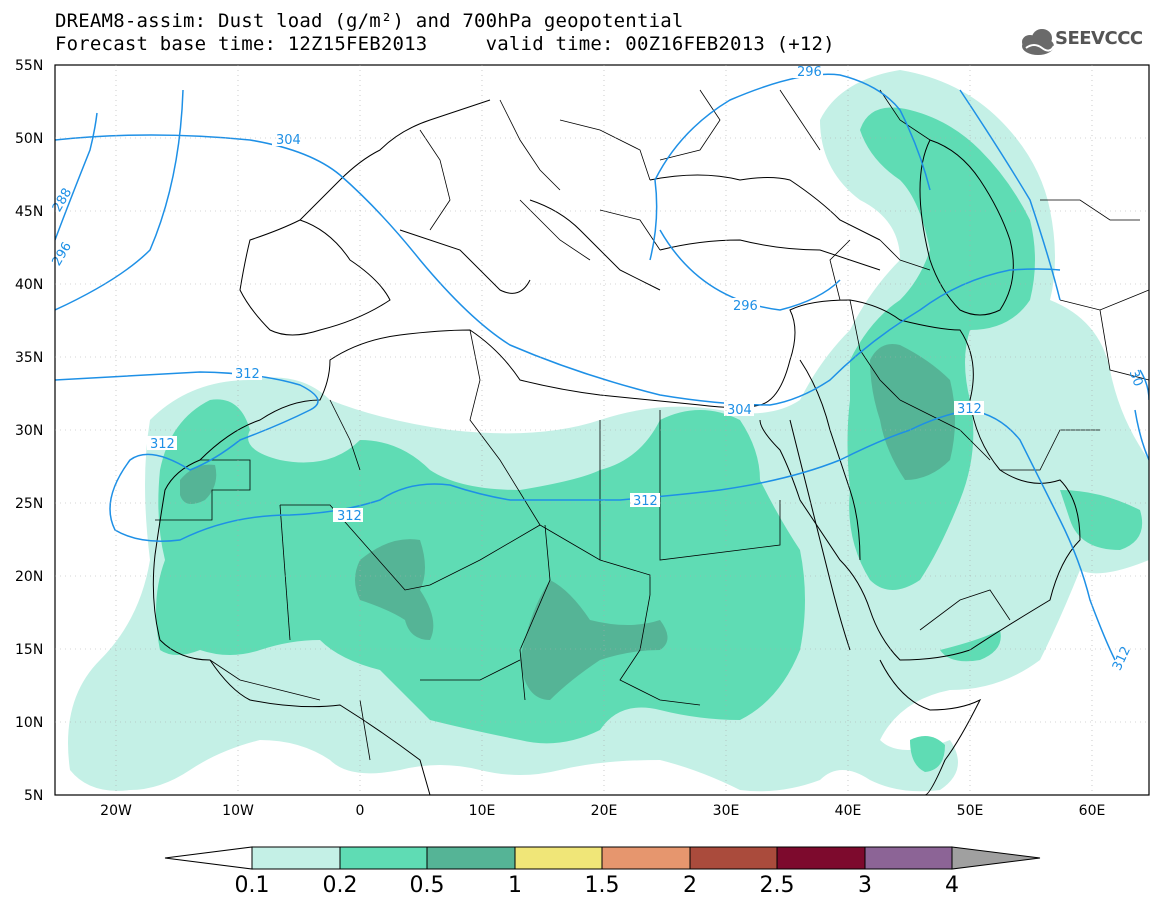 The height and width of the screenshot is (907, 1165). What do you see at coordinates (777, 885) in the screenshot?
I see `colorbar-label: 2.5` at bounding box center [777, 885].